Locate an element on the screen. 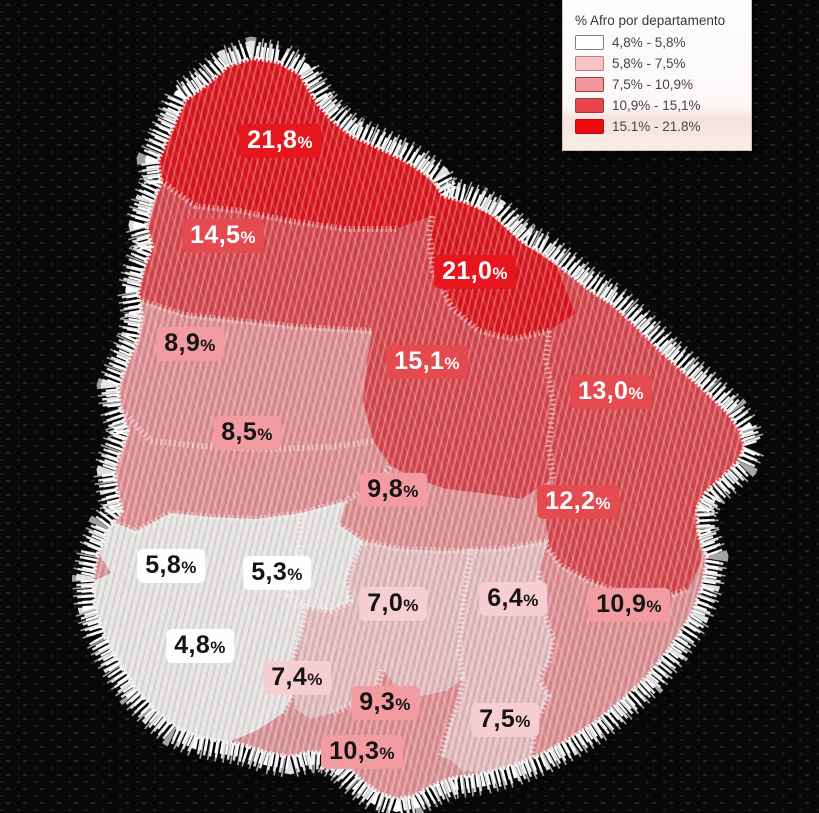 The height and width of the screenshot is (813, 819). value-label-san-jose: 7,4% is located at coordinates (297, 678).